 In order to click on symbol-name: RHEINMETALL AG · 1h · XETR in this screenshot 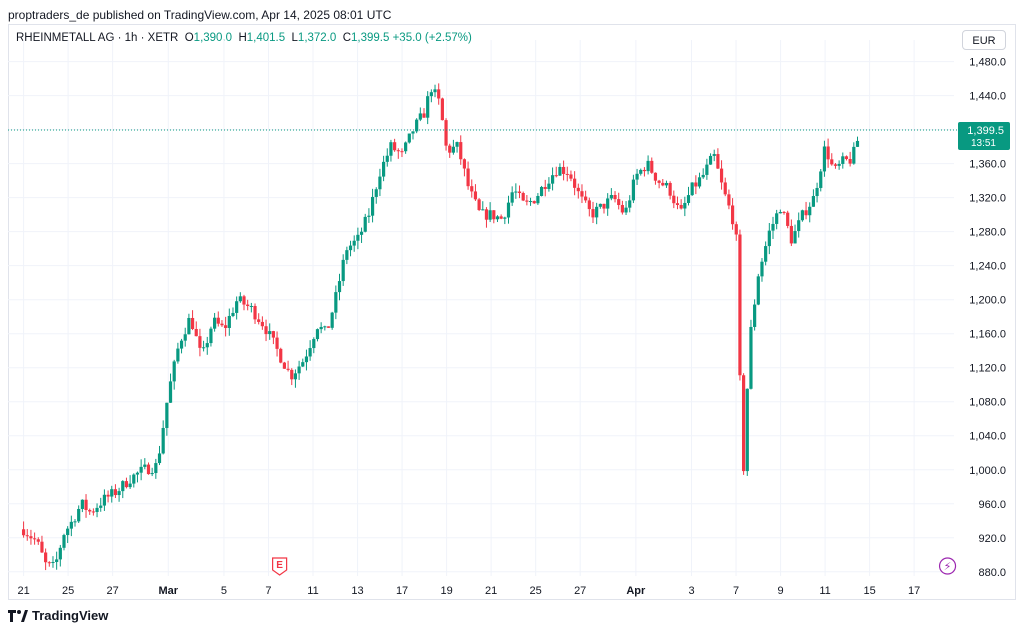, I will do `click(97, 38)`.